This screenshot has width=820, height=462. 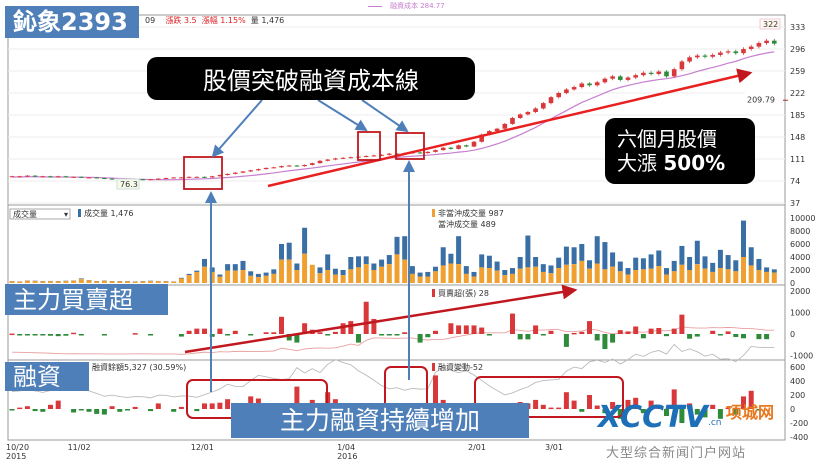 What do you see at coordinates (800, 291) in the screenshot?
I see `mainforce-tick-label: 2000` at bounding box center [800, 291].